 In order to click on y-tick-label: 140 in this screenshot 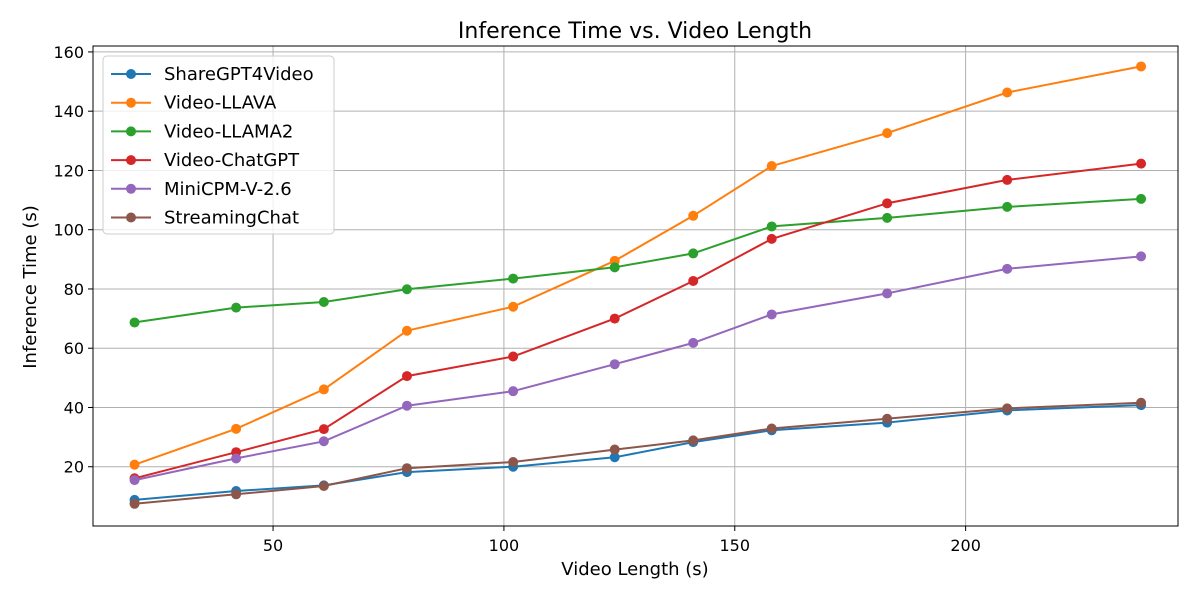, I will do `click(68, 111)`.